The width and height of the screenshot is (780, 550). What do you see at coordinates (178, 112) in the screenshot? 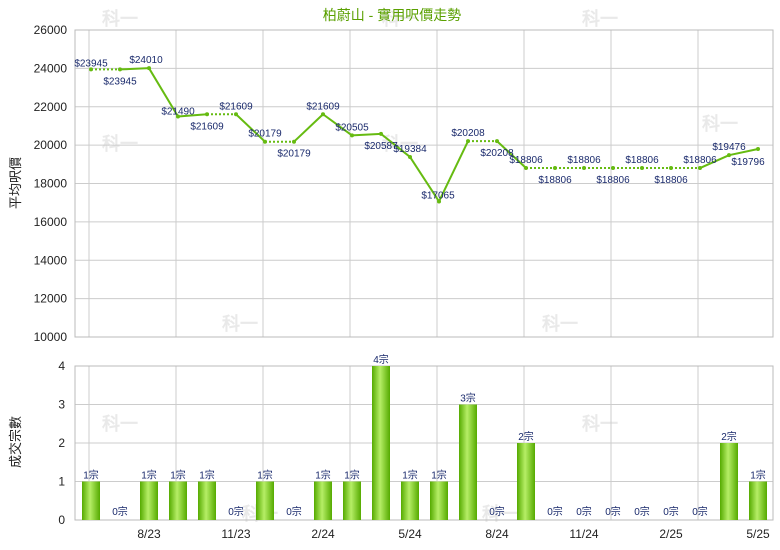
I see `price-data-label: $21490` at bounding box center [178, 112].